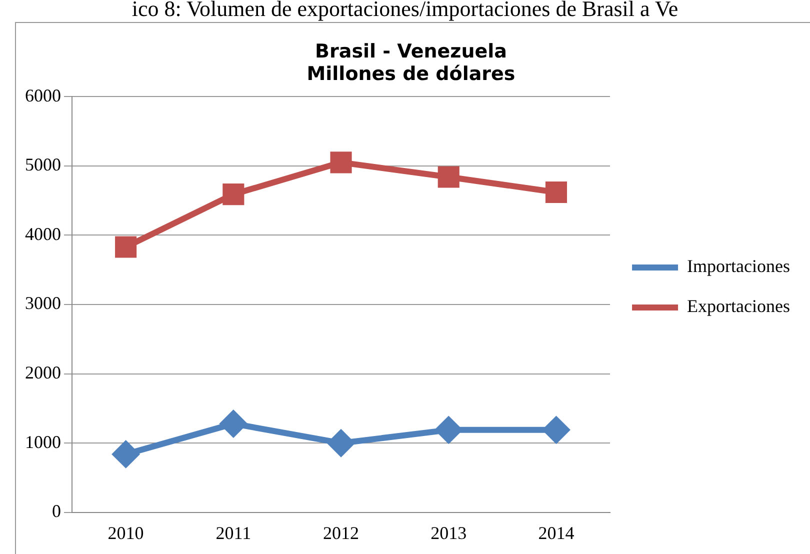  I want to click on x-tick-label: 2012, so click(341, 532).